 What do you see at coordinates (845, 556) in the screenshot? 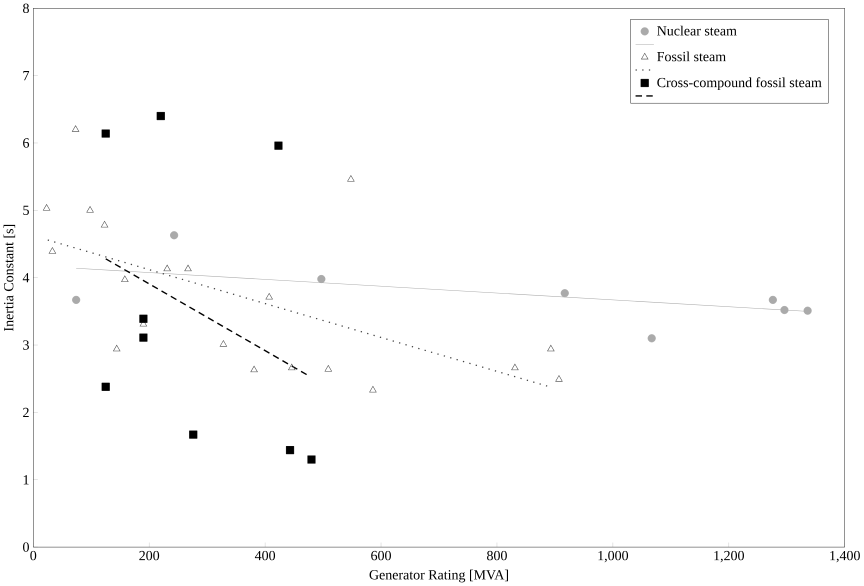
I see `x-tick-label: 1,400` at bounding box center [845, 556].